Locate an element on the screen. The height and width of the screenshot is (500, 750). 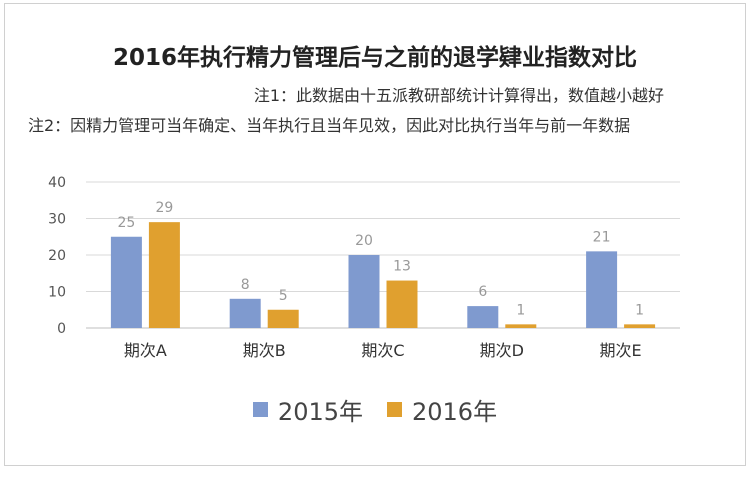
legend-label-2015: 2015年 is located at coordinates (320, 412).